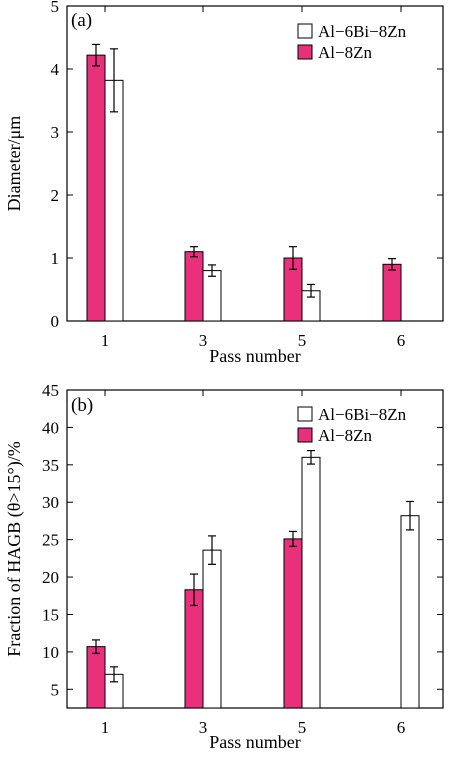 The height and width of the screenshot is (757, 450). Describe the element at coordinates (82, 405) in the screenshot. I see `panel-label: (b)` at that location.